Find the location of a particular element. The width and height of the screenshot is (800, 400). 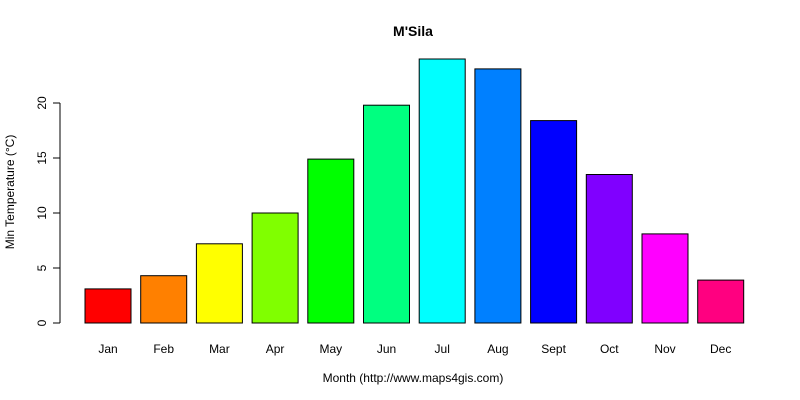

bar-dec is located at coordinates (721, 301).